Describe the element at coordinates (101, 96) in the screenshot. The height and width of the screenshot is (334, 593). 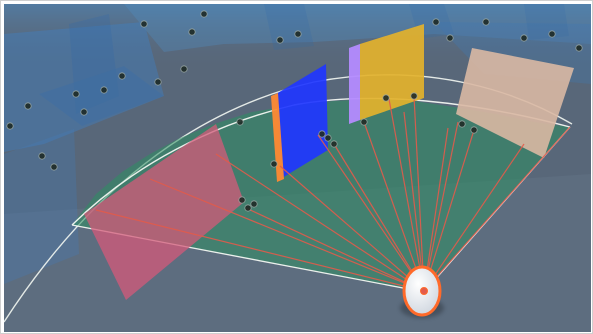
I see `wall-left-inner` at that location.